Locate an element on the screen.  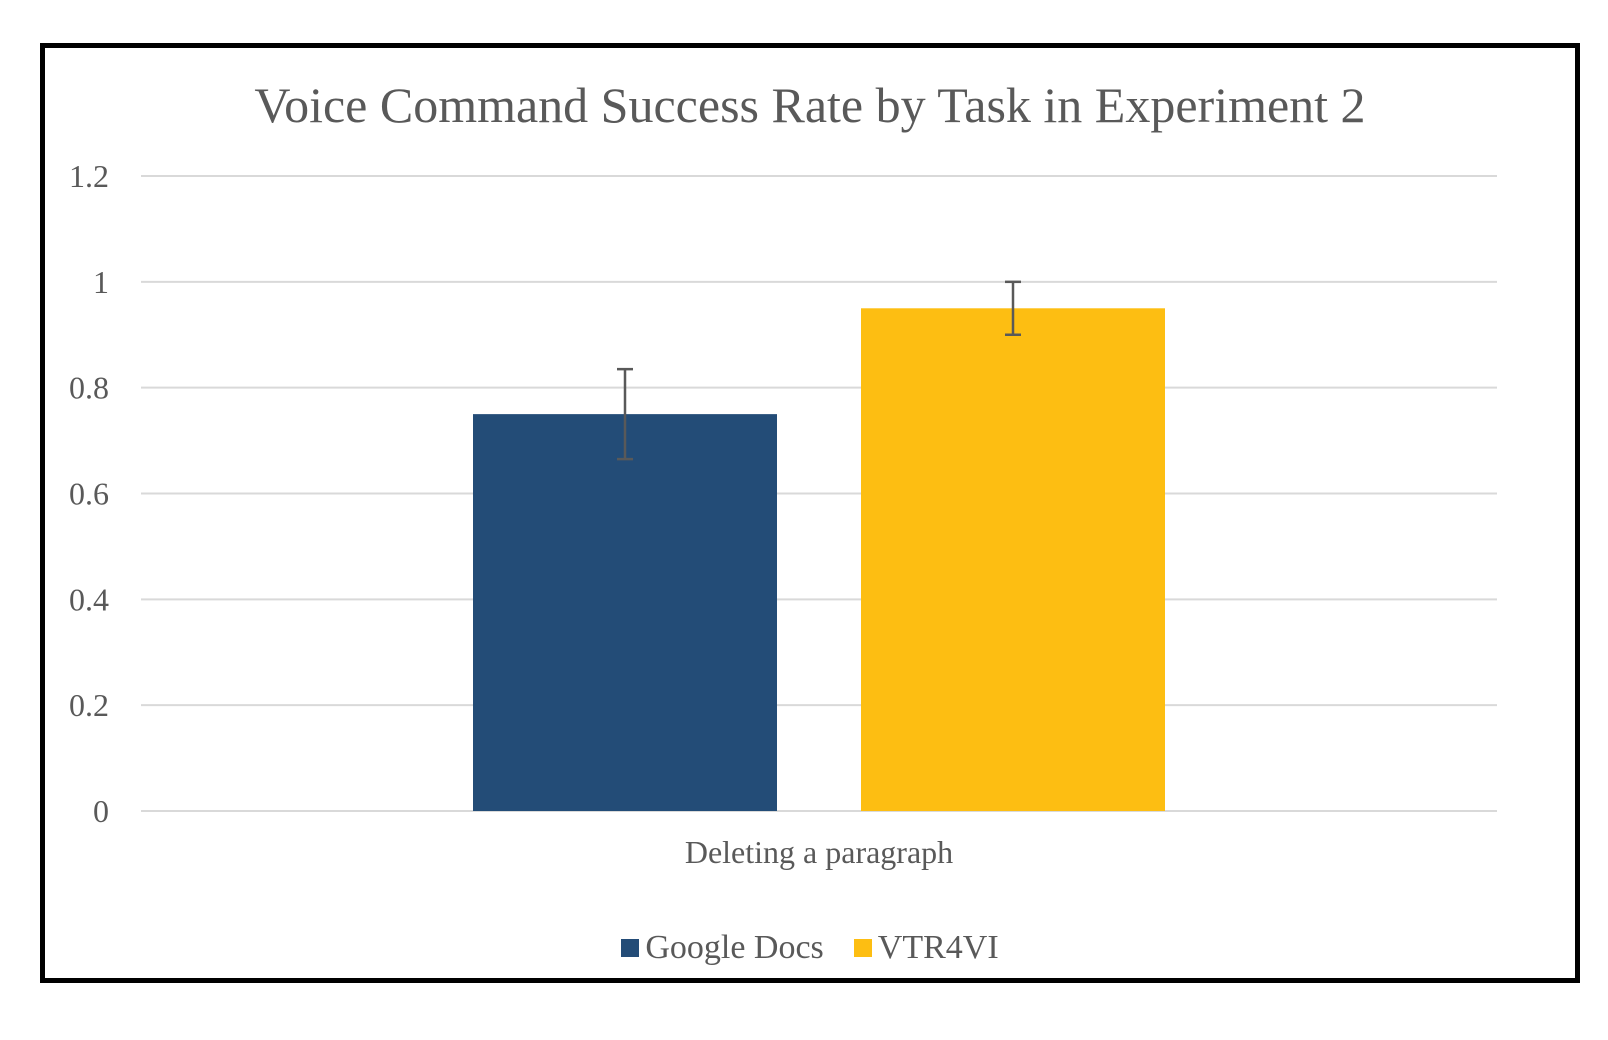
y-tick-label: 0.8 is located at coordinates (89, 388).